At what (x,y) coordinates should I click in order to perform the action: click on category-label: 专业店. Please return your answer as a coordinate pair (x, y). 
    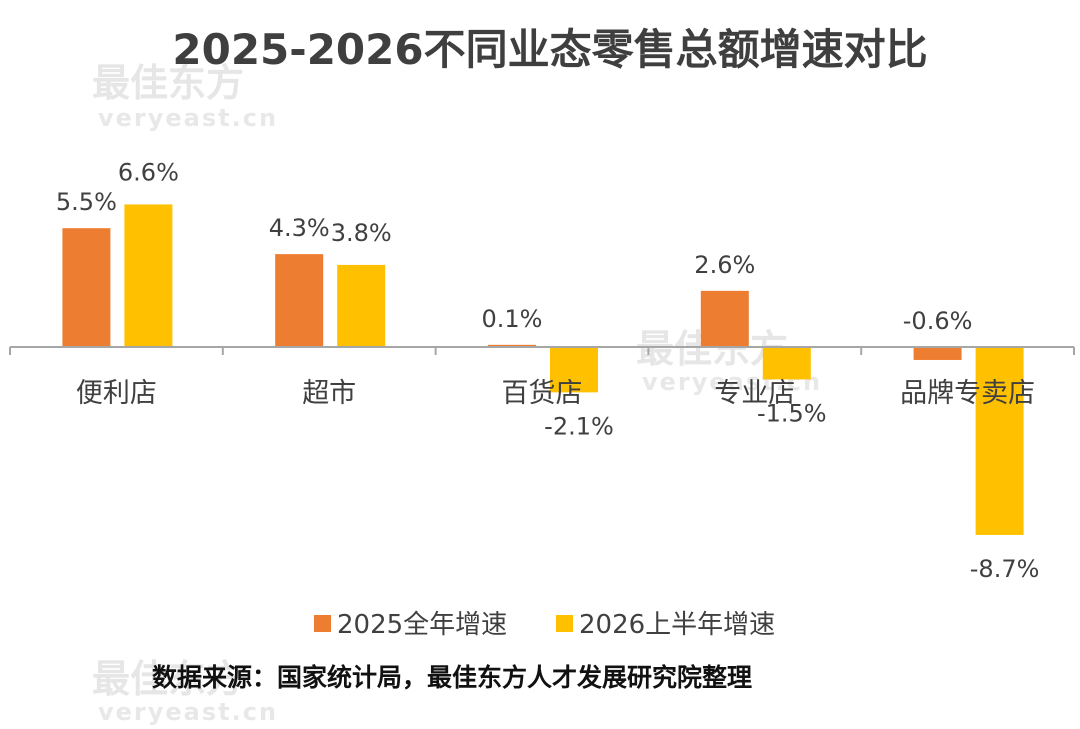
    Looking at the image, I should click on (754, 393).